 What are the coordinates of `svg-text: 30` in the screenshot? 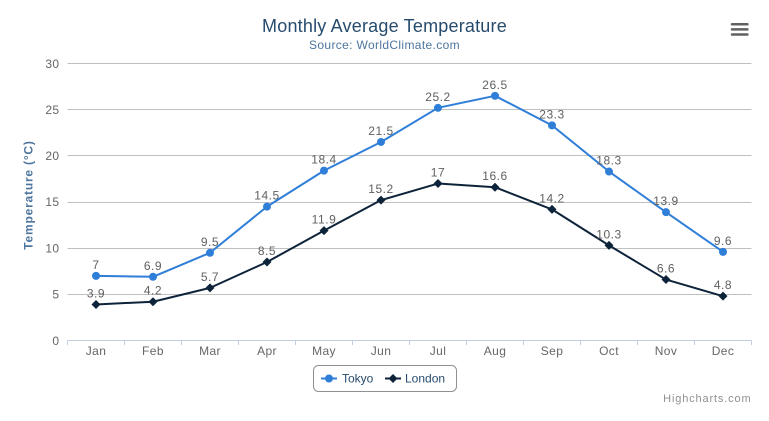 It's located at (52, 64).